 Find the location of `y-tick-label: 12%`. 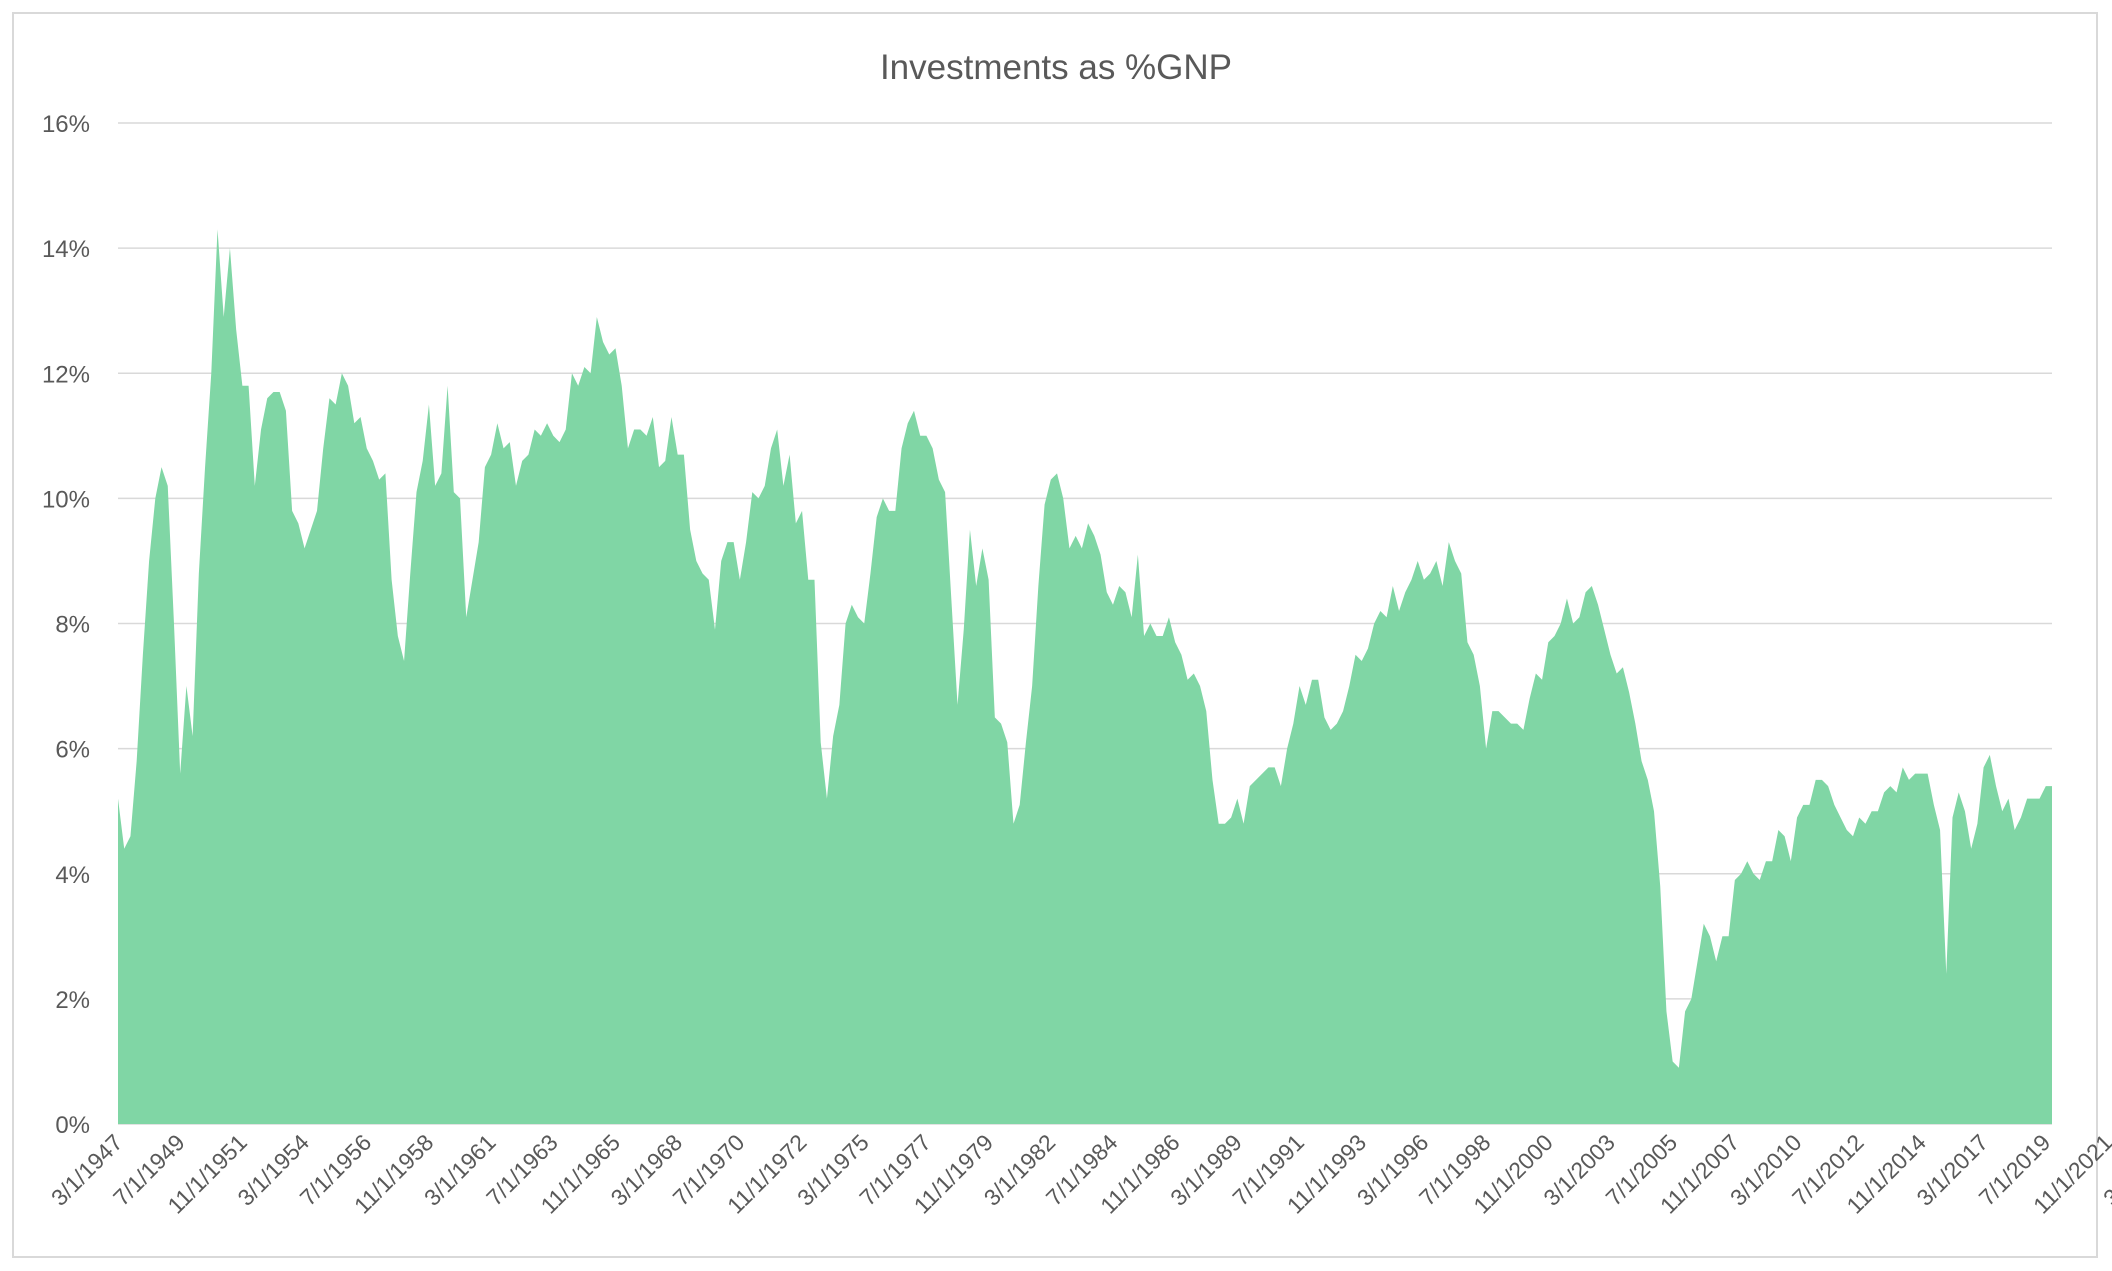

y-tick-label: 12% is located at coordinates (66, 374).